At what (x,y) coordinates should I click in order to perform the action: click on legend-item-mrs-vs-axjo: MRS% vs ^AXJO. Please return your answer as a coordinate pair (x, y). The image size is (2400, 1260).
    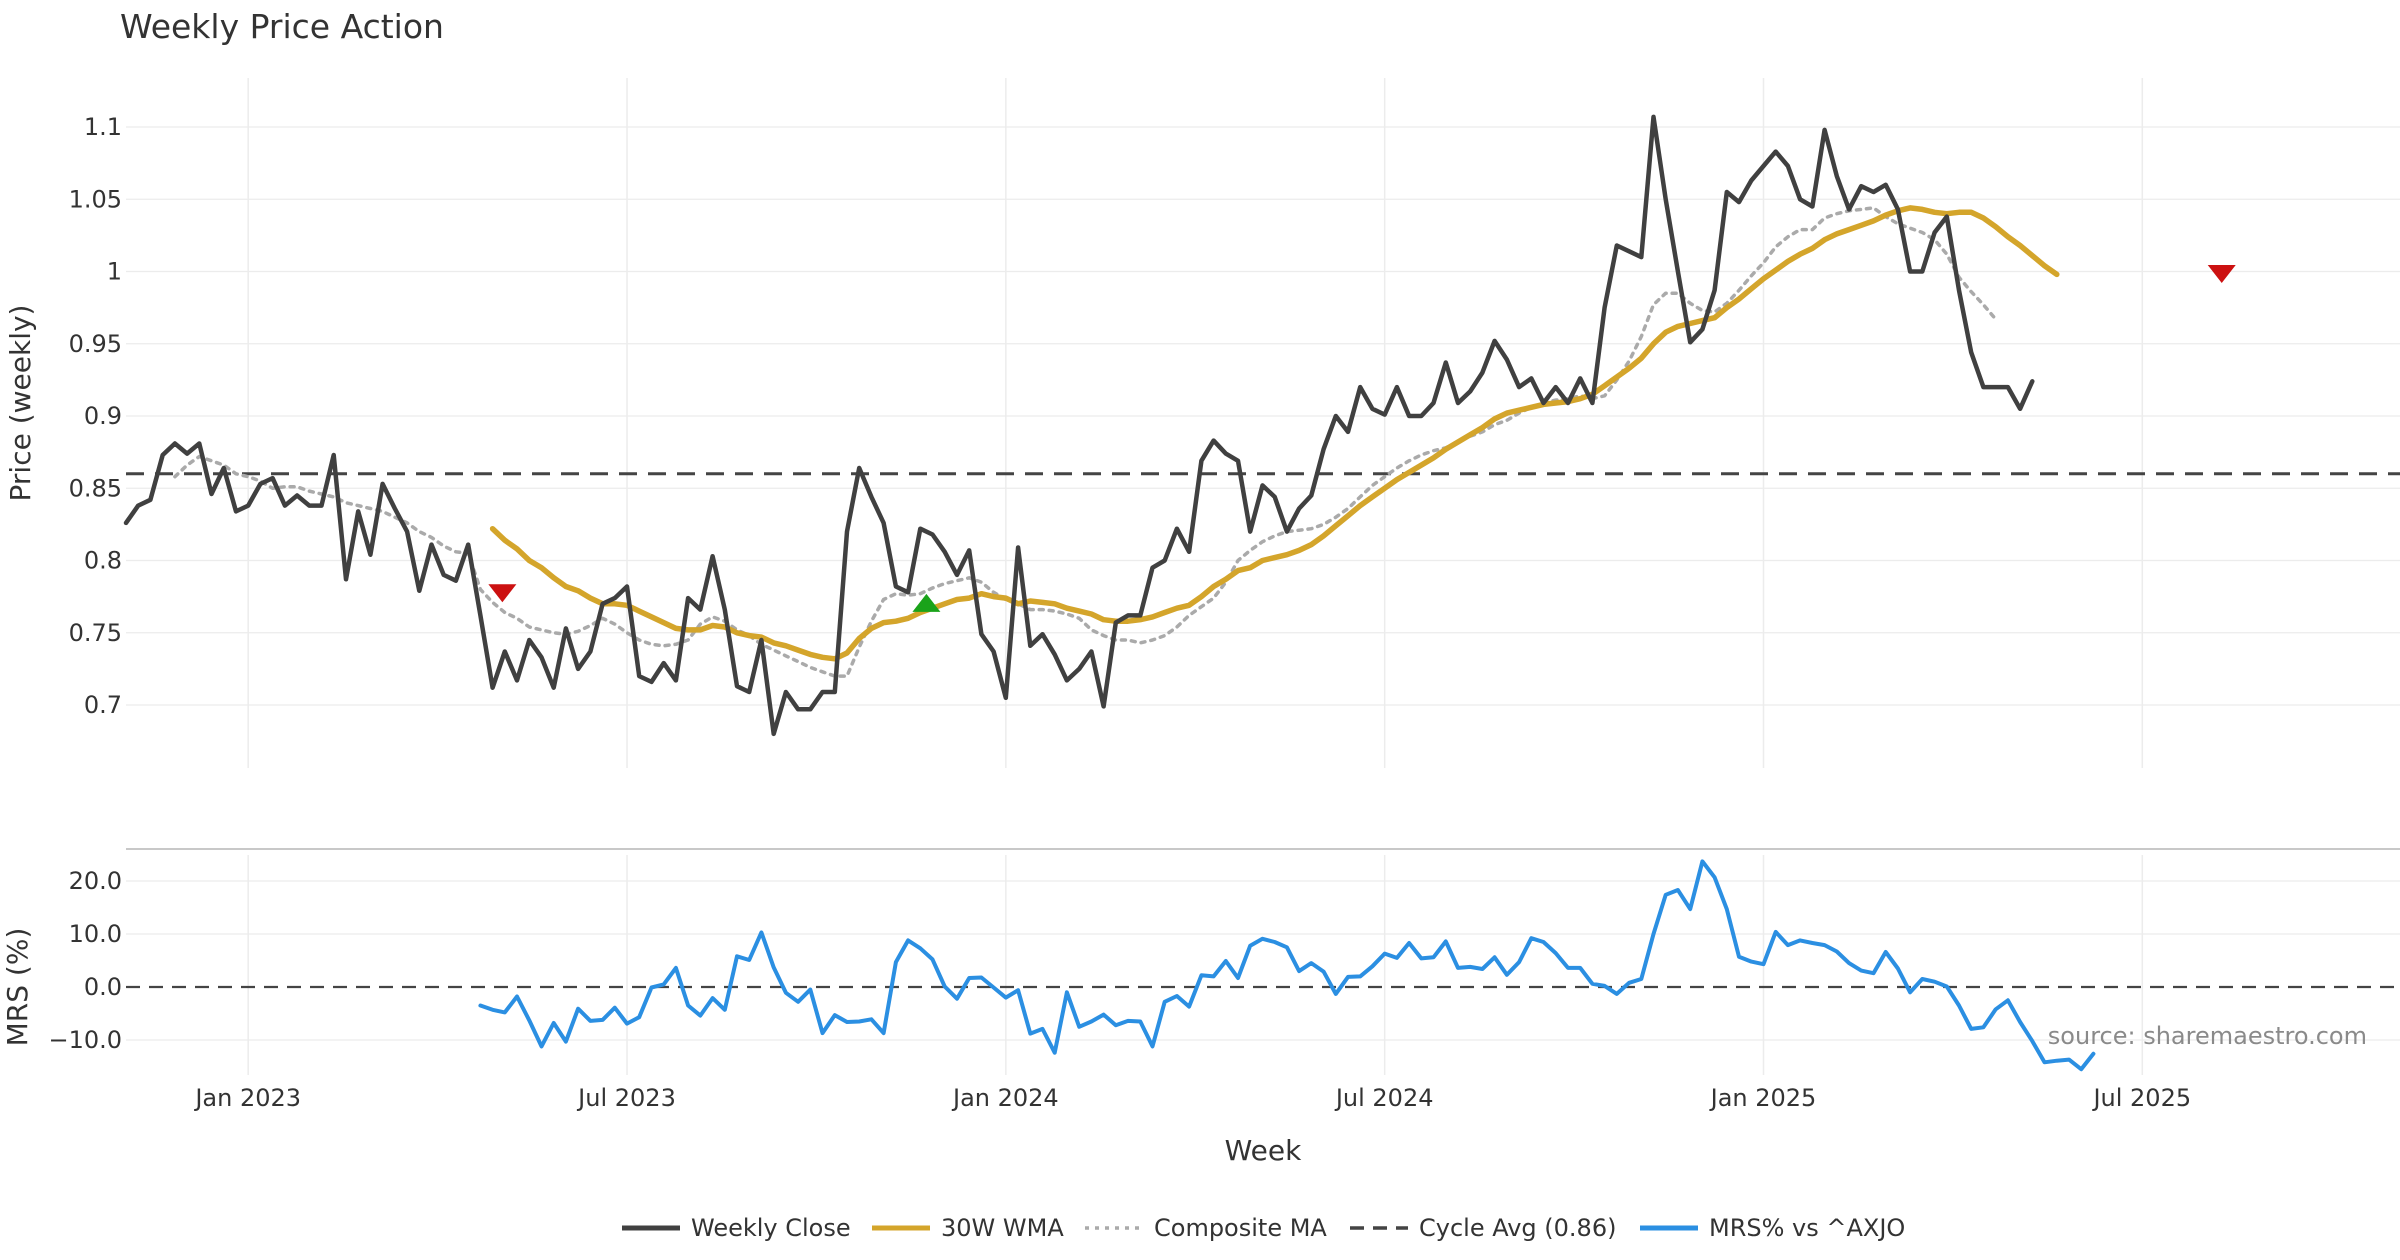
    Looking at the image, I should click on (1772, 1228).